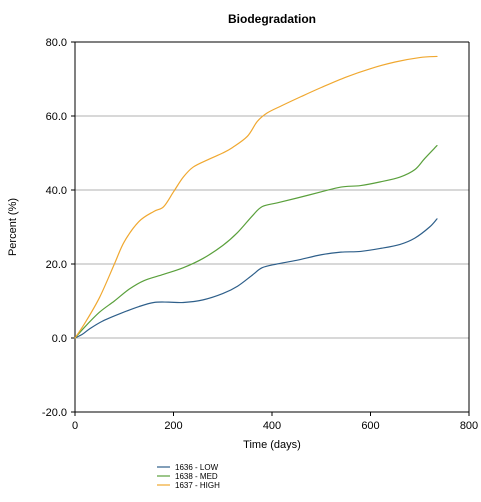  Describe the element at coordinates (370, 426) in the screenshot. I see `x-tick-label-3: 600` at that location.